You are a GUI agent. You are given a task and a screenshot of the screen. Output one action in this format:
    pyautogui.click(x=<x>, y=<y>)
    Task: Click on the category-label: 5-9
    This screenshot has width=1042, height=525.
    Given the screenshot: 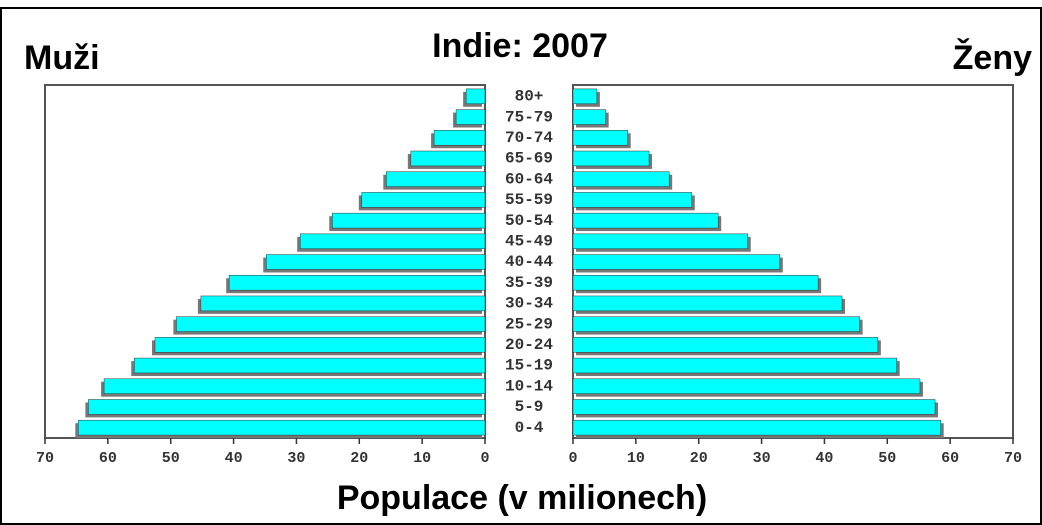 What is the action you would take?
    pyautogui.click(x=529, y=407)
    